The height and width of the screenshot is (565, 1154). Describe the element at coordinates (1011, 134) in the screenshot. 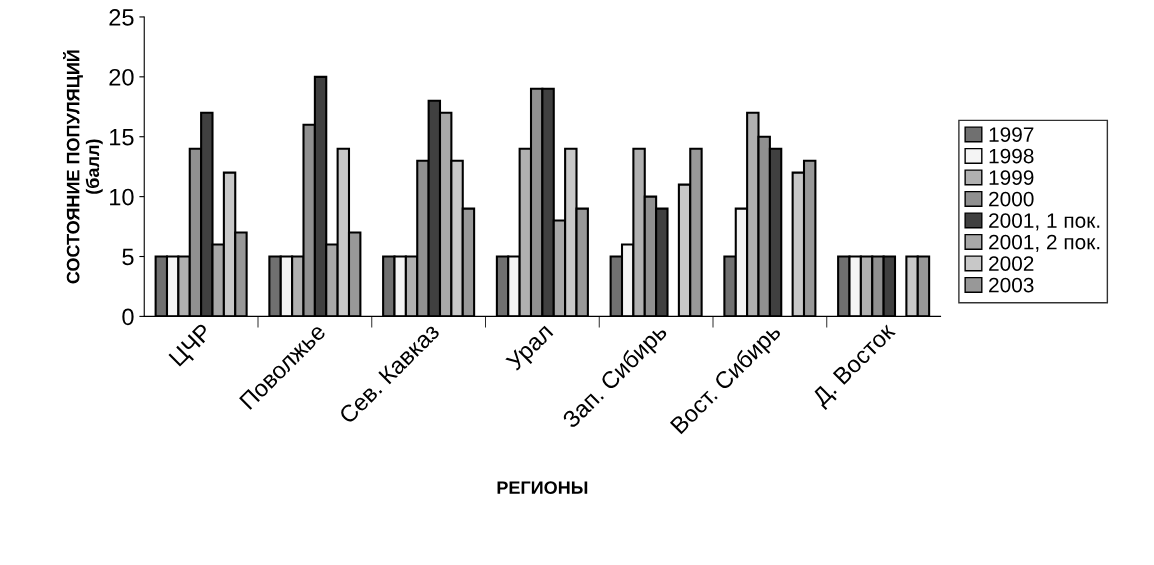

I see `legend-label: 1997` at that location.